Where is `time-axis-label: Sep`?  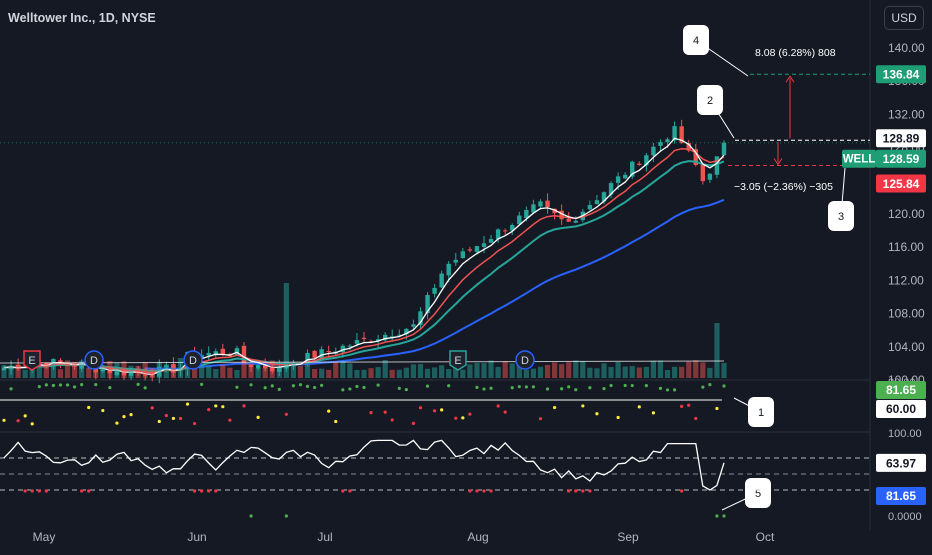
time-axis-label: Sep is located at coordinates (628, 537).